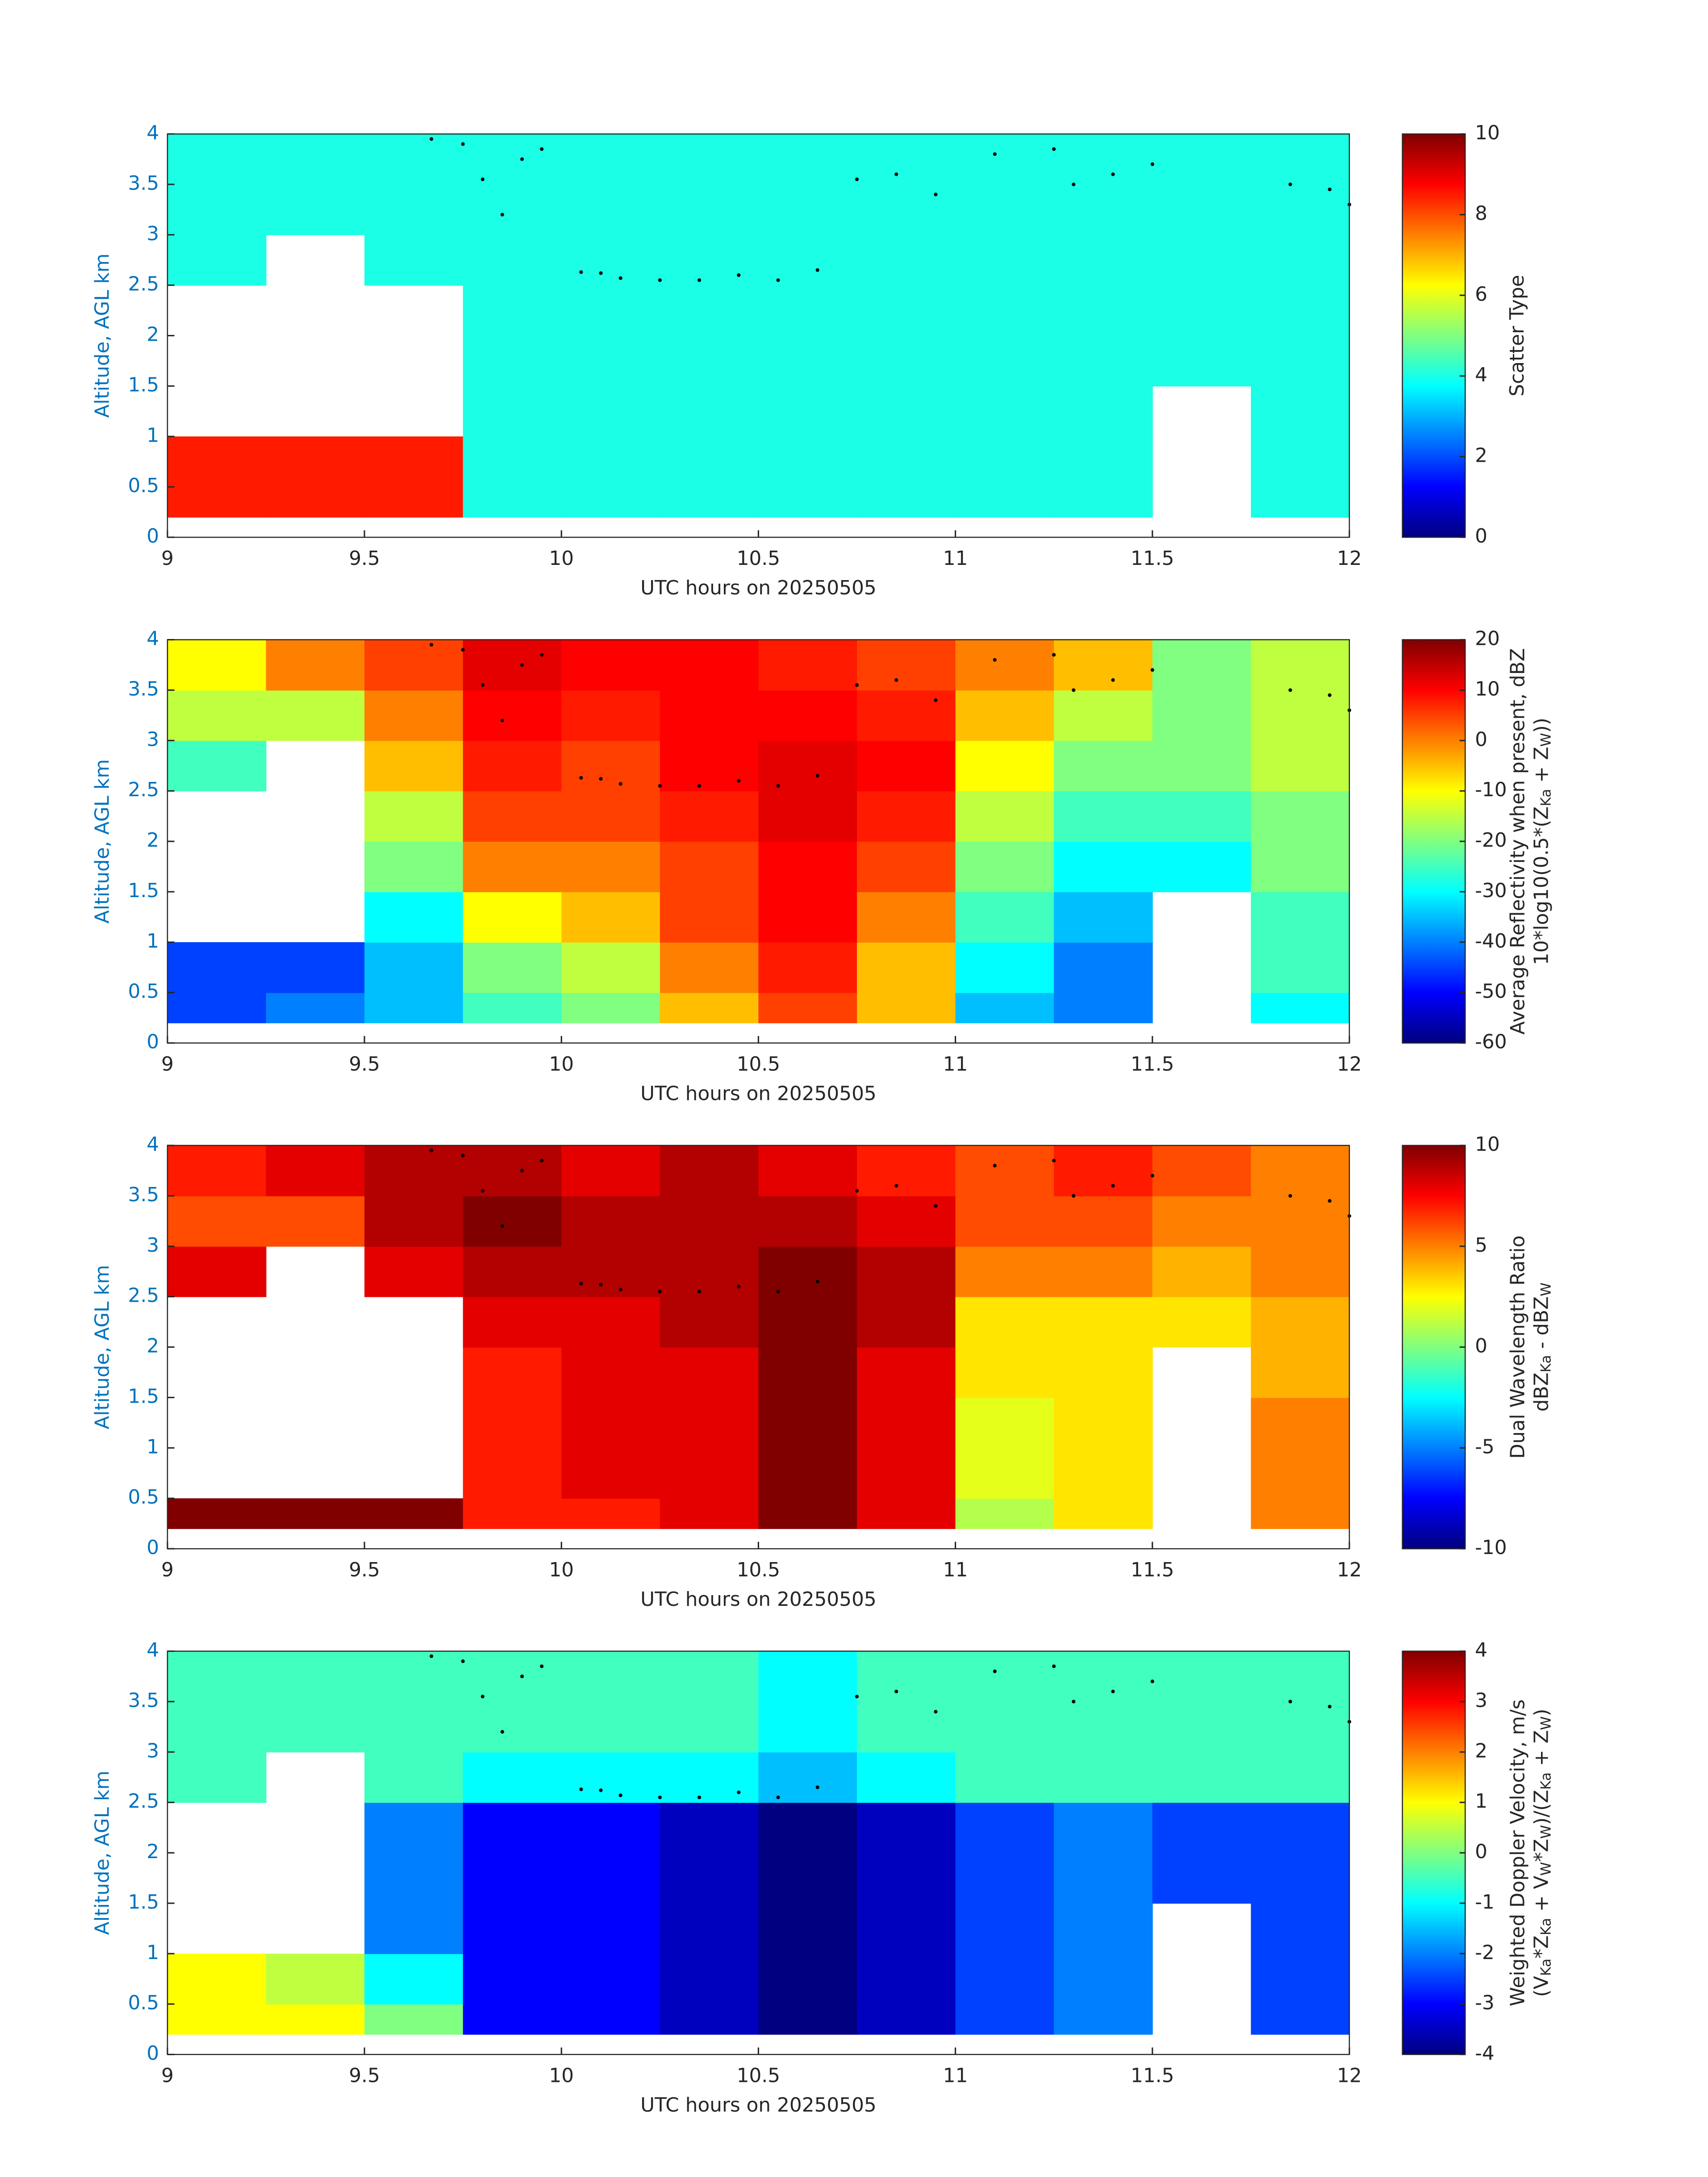 This screenshot has width=1708, height=2177. What do you see at coordinates (152, 435) in the screenshot?
I see `y-tick-label: 1` at bounding box center [152, 435].